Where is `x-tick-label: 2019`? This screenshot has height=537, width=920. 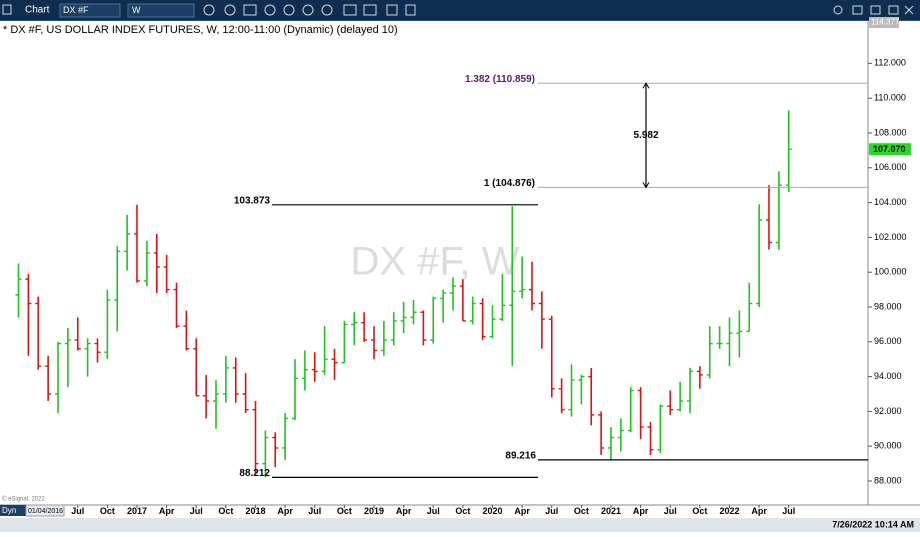 x-tick-label: 2019 is located at coordinates (374, 511).